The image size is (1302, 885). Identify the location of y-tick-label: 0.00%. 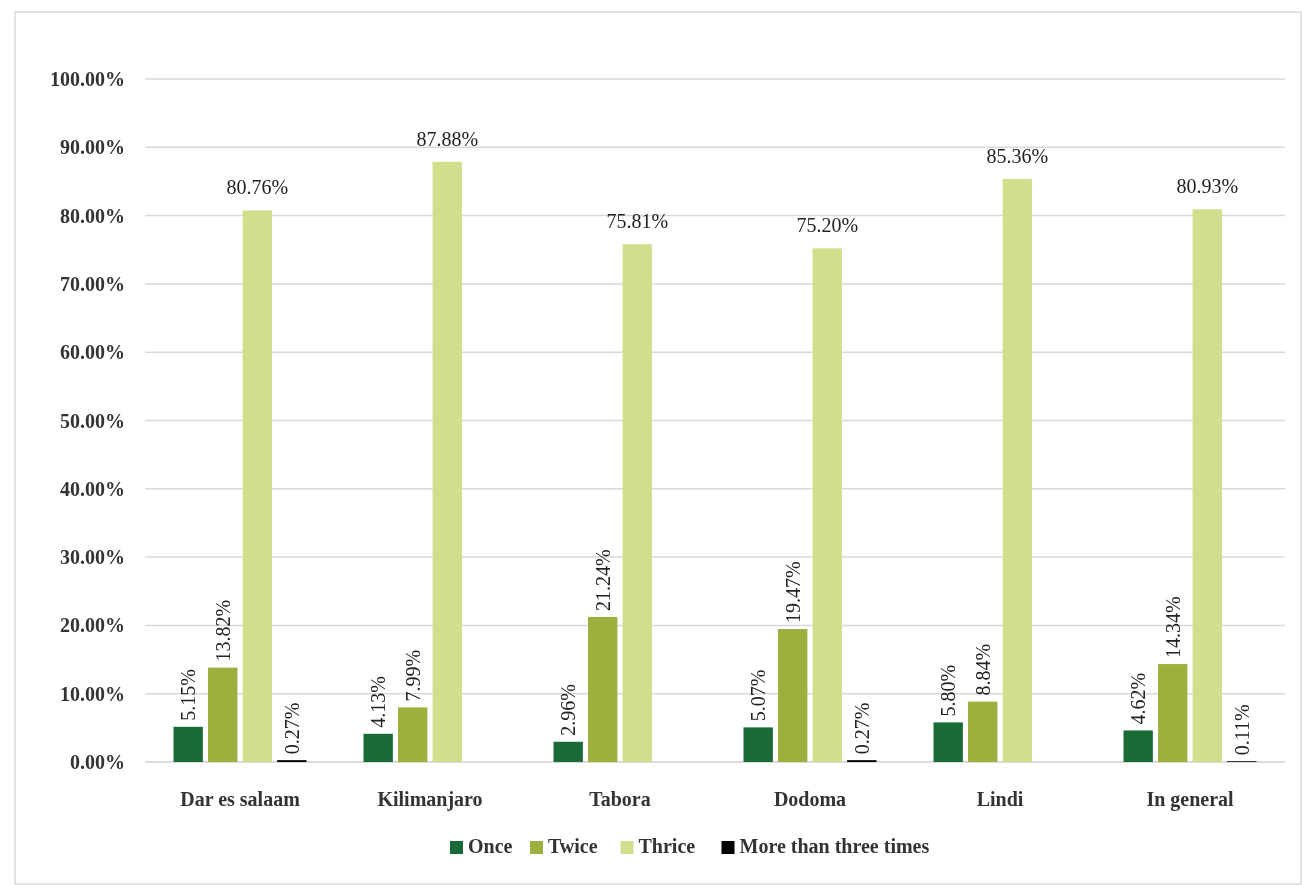
(97, 762).